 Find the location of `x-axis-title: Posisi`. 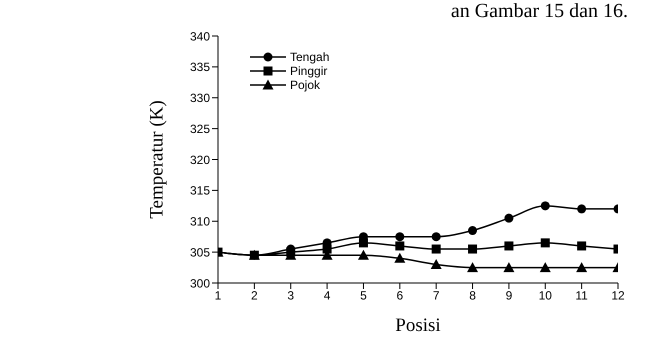

x-axis-title: Posisi is located at coordinates (418, 325).